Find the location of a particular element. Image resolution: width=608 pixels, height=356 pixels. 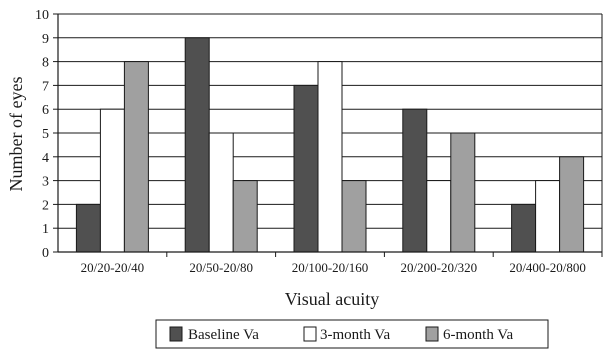

y-tick-label: 10 is located at coordinates (42, 15).